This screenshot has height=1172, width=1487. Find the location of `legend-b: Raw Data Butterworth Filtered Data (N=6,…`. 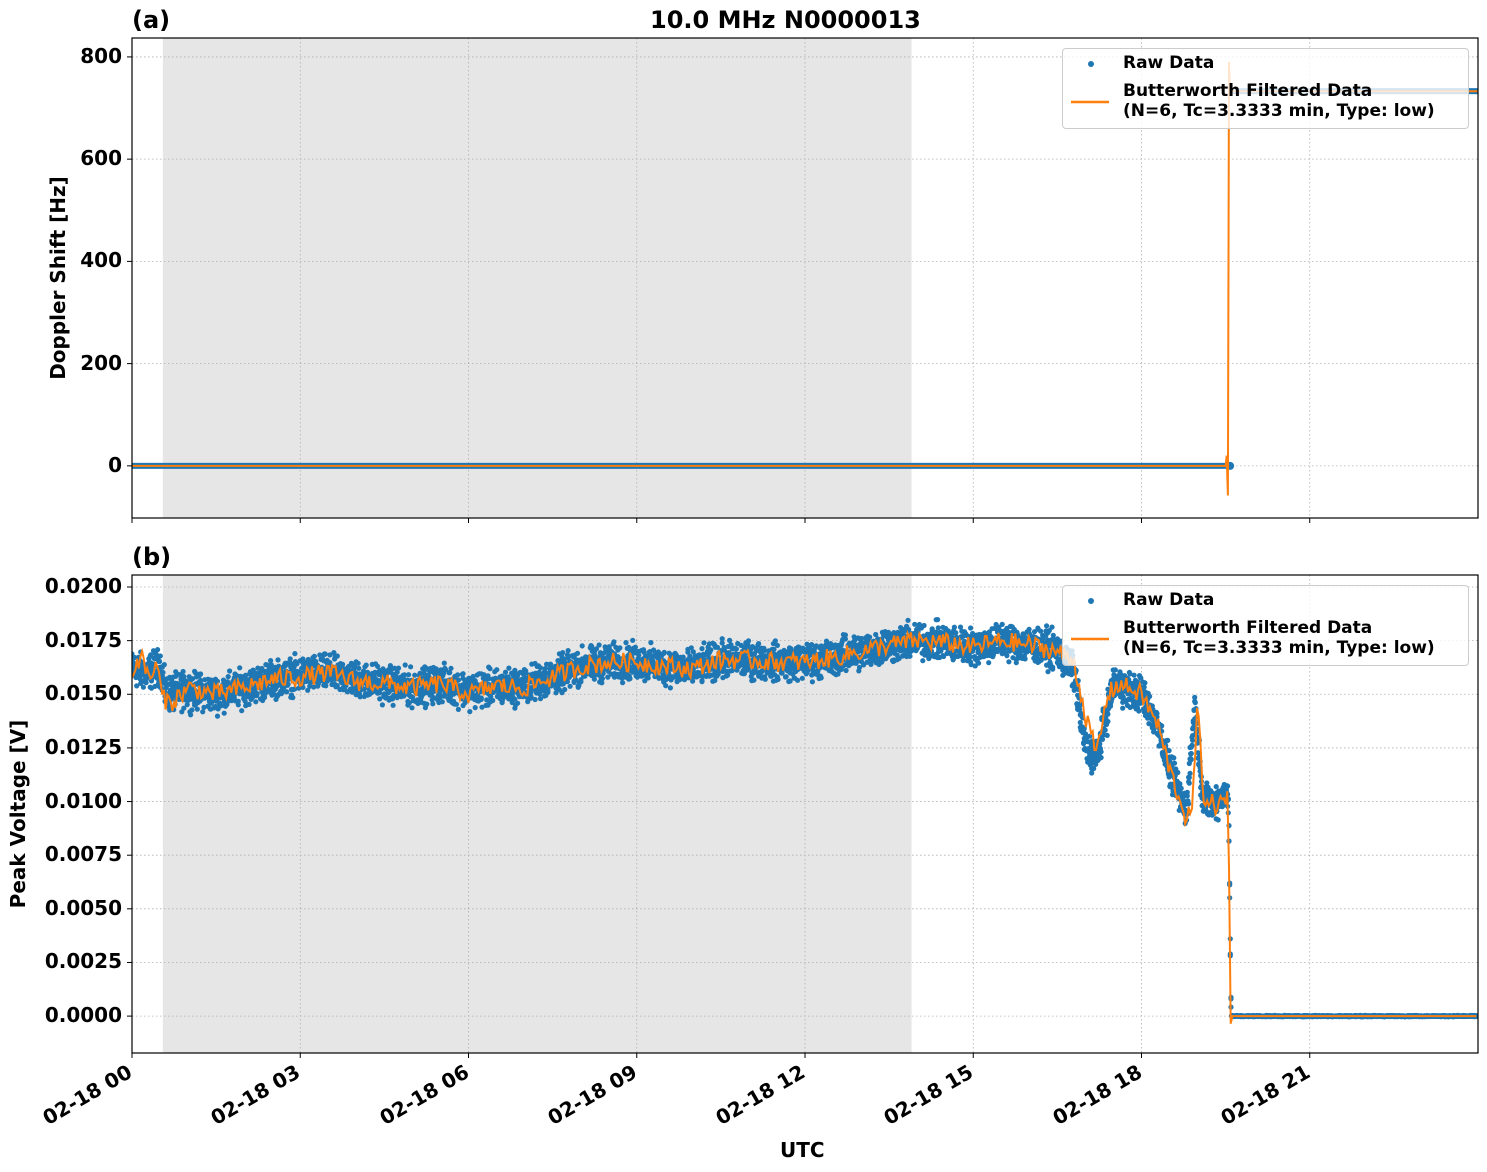

legend-b: Raw Data Butterworth Filtered Data (N=6,… is located at coordinates (1265, 625).